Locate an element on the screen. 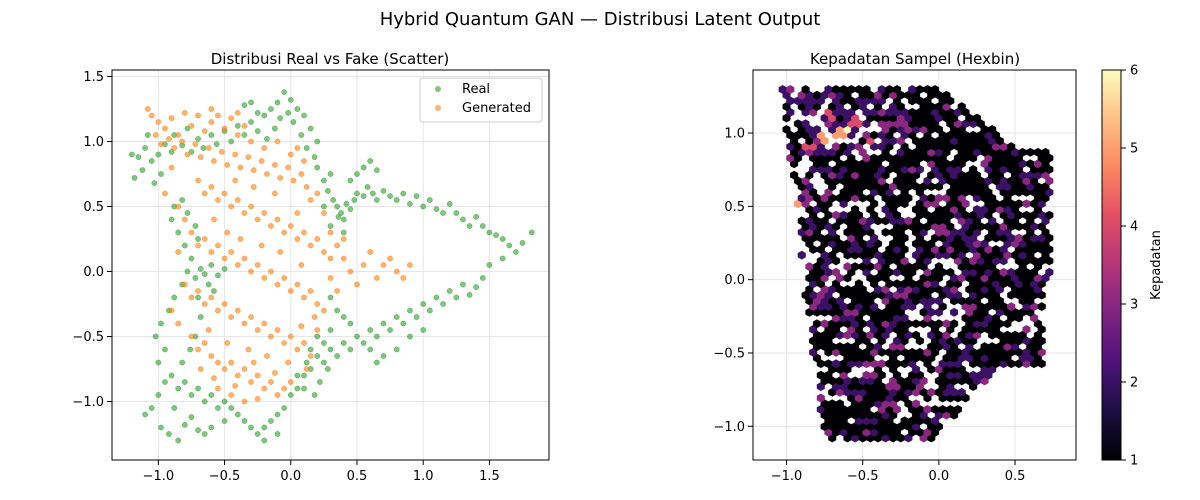 This screenshot has width=1200, height=500. scatter-y-tick-label: 1.5 is located at coordinates (93, 77).